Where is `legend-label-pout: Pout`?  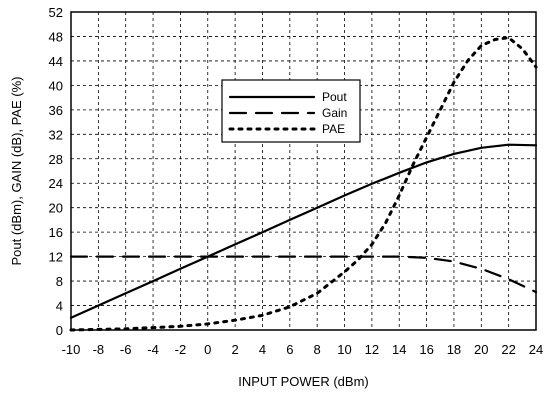
legend-label-pout: Pout is located at coordinates (334, 97).